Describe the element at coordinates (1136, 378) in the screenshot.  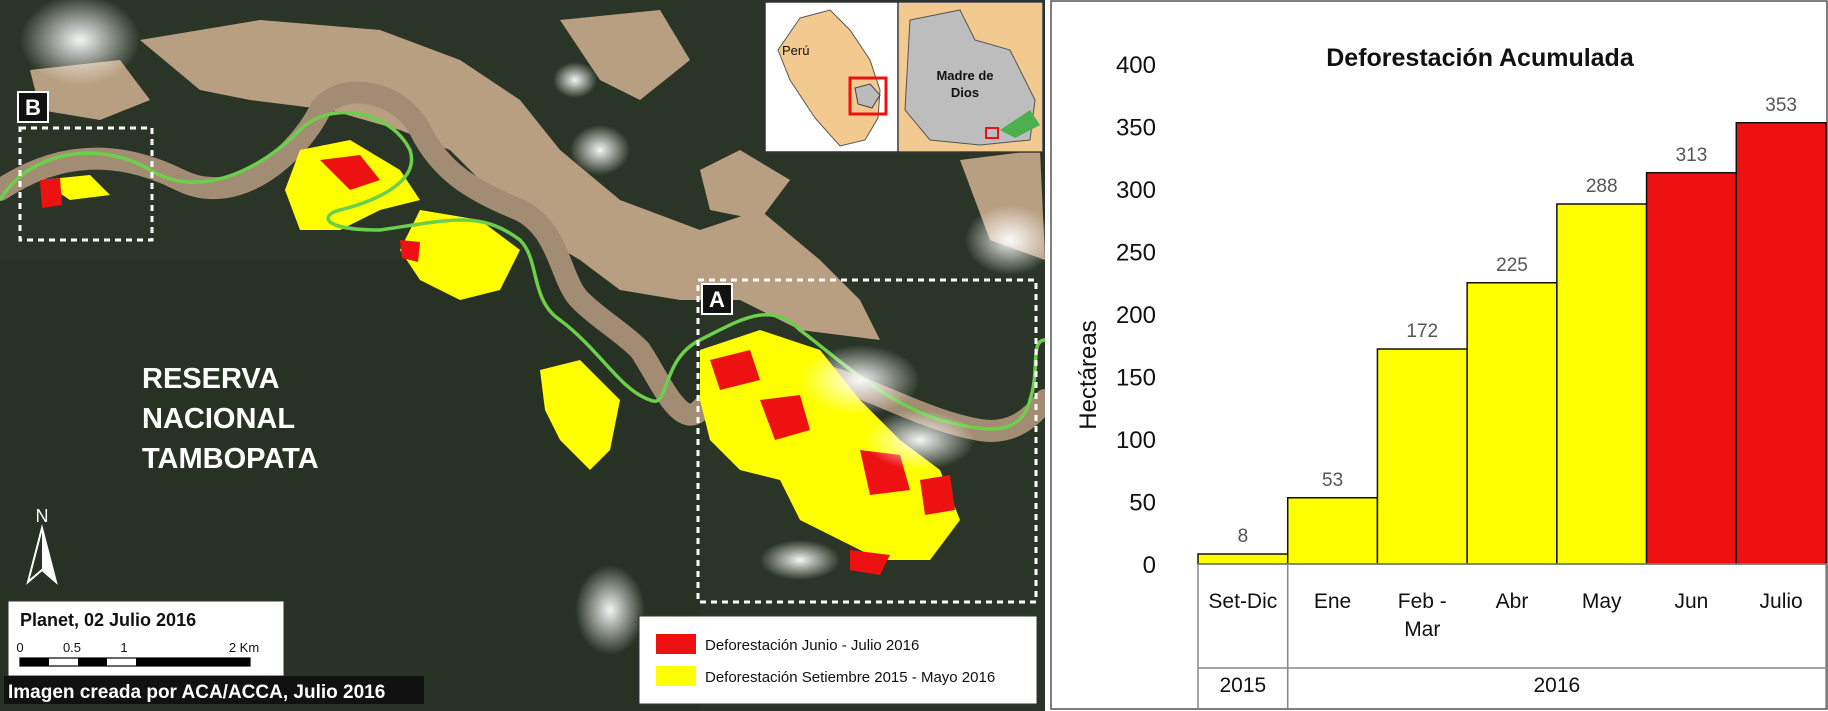
I see `y-tick-label: 150` at that location.